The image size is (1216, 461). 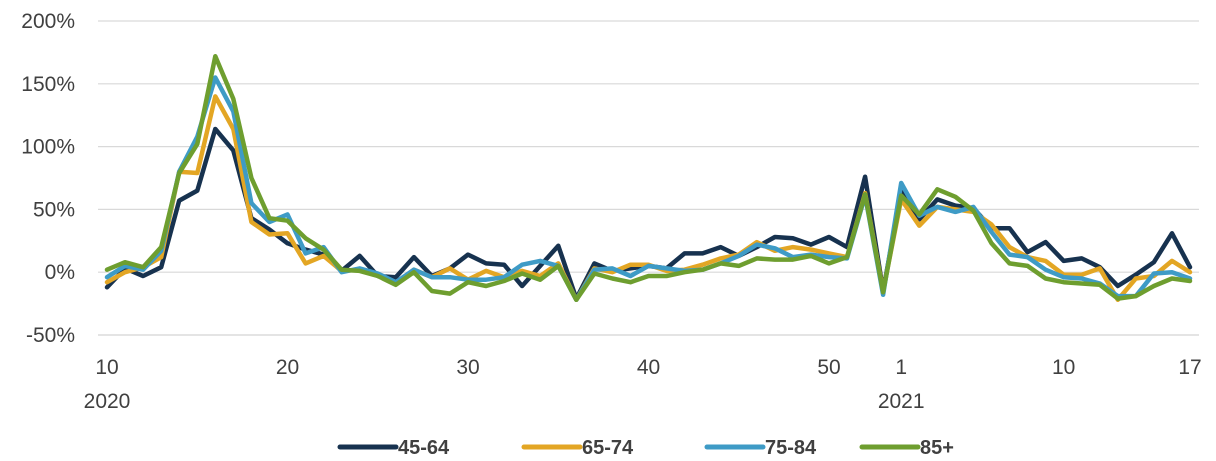 What do you see at coordinates (791, 448) in the screenshot?
I see `legend-label: 75-84` at bounding box center [791, 448].